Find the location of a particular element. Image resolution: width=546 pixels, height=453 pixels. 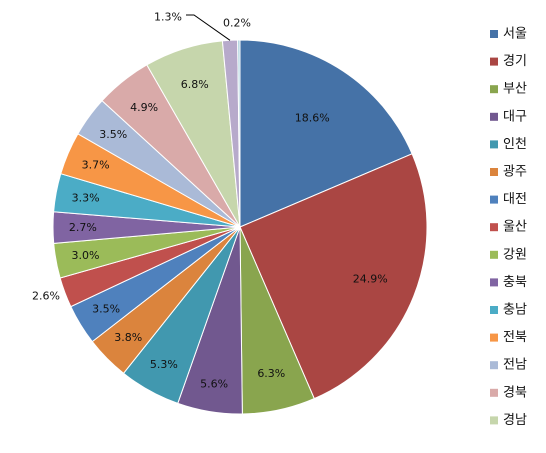

data-label-10: 3.3% is located at coordinates (86, 198).